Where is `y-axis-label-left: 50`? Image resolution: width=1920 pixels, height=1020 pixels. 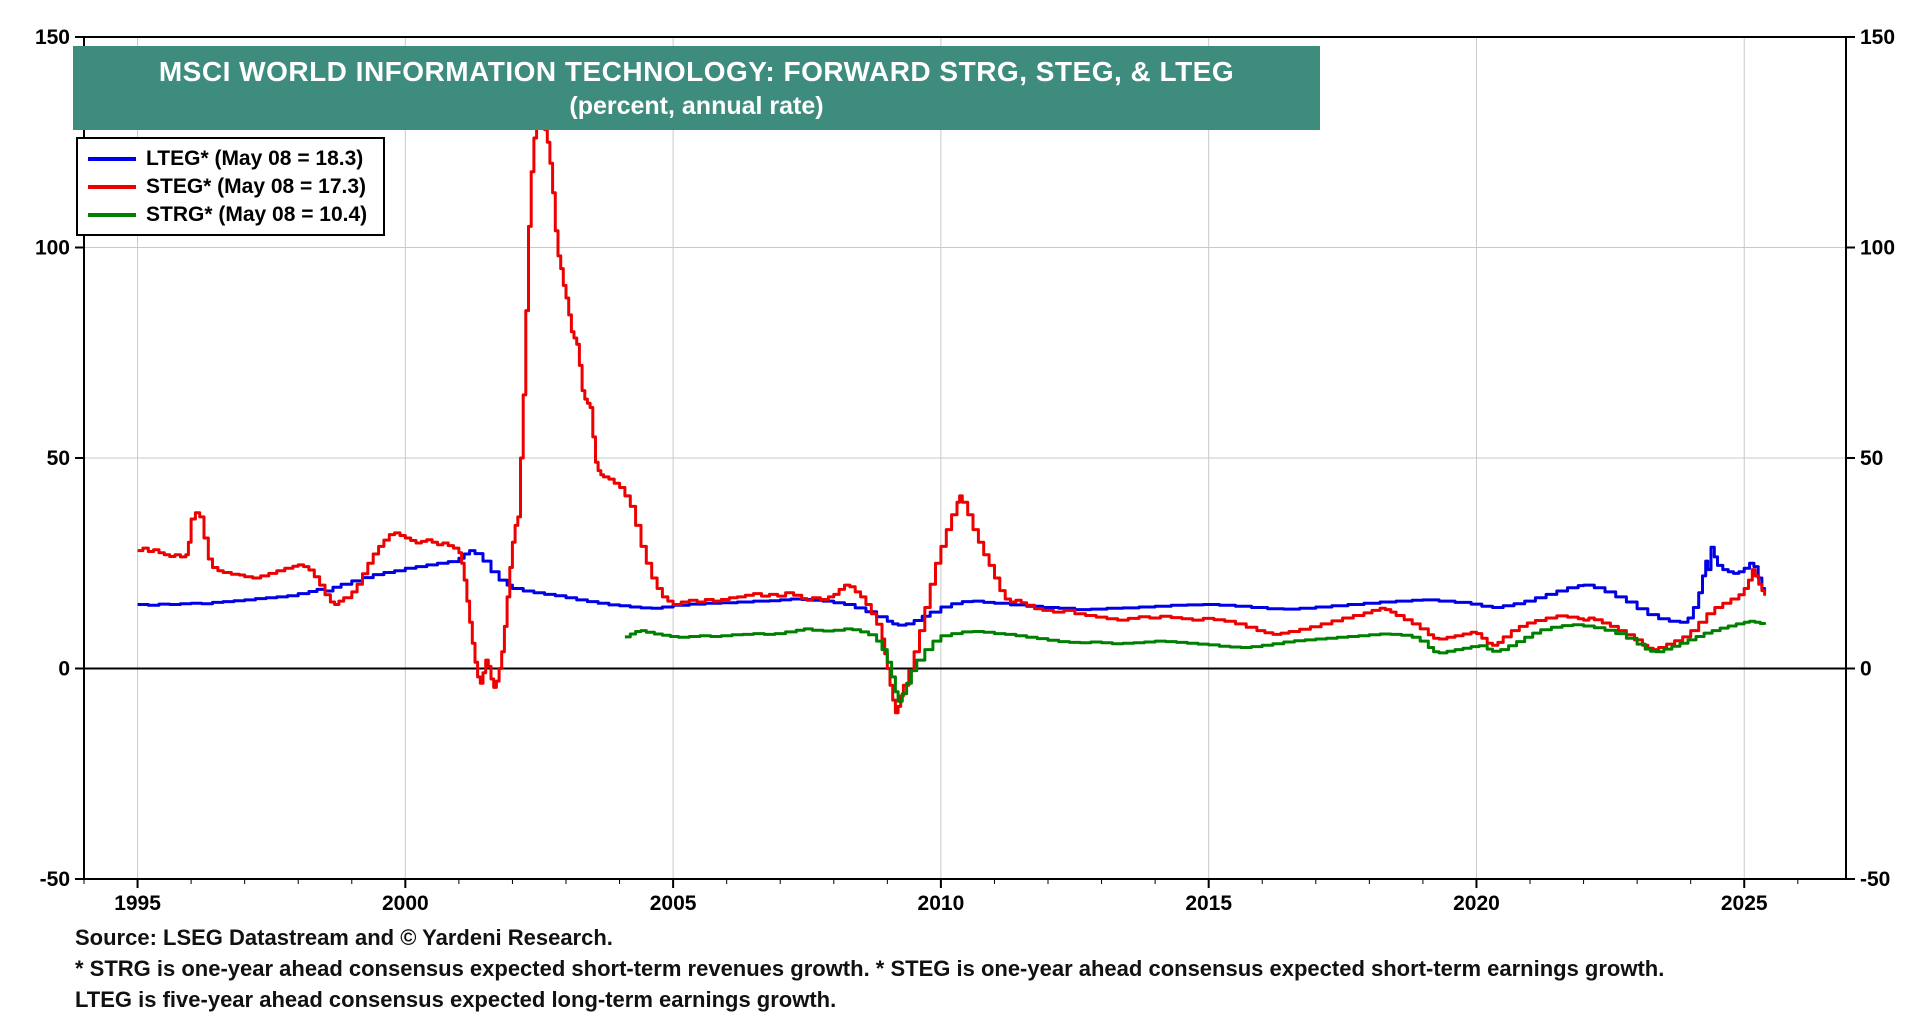 y-axis-label-left: 50 is located at coordinates (58, 458).